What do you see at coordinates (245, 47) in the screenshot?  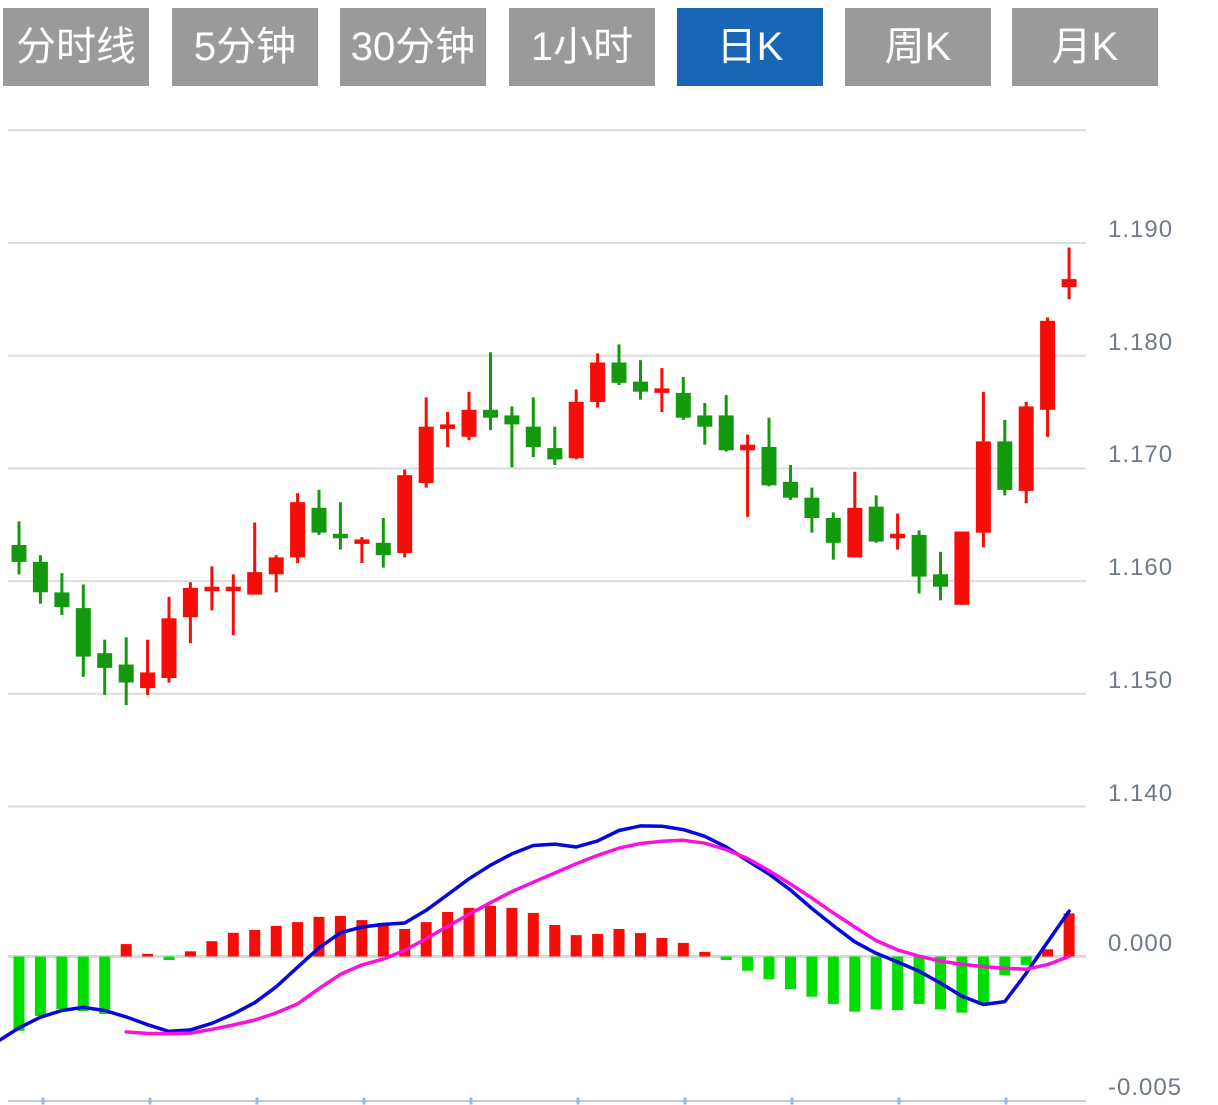 I see `timeframe-button-5分钟: 5分钟` at bounding box center [245, 47].